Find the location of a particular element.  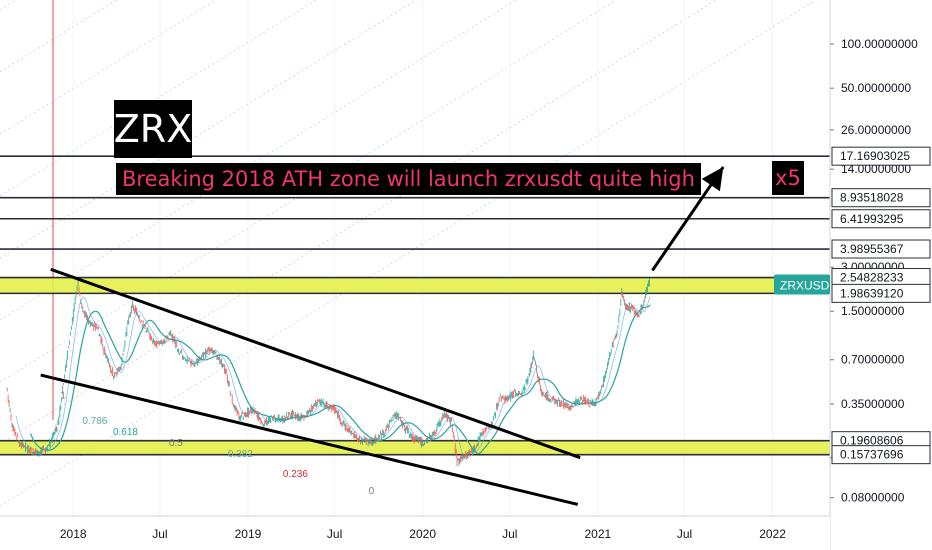

level-price-label: 17.16903025 is located at coordinates (875, 156).